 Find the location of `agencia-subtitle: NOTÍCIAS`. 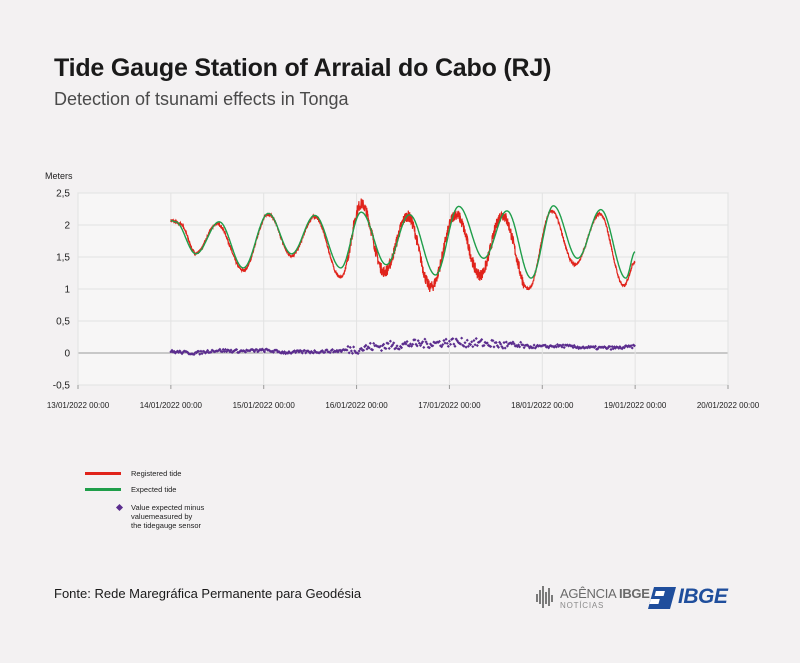

agencia-subtitle: NOTÍCIAS is located at coordinates (582, 605).